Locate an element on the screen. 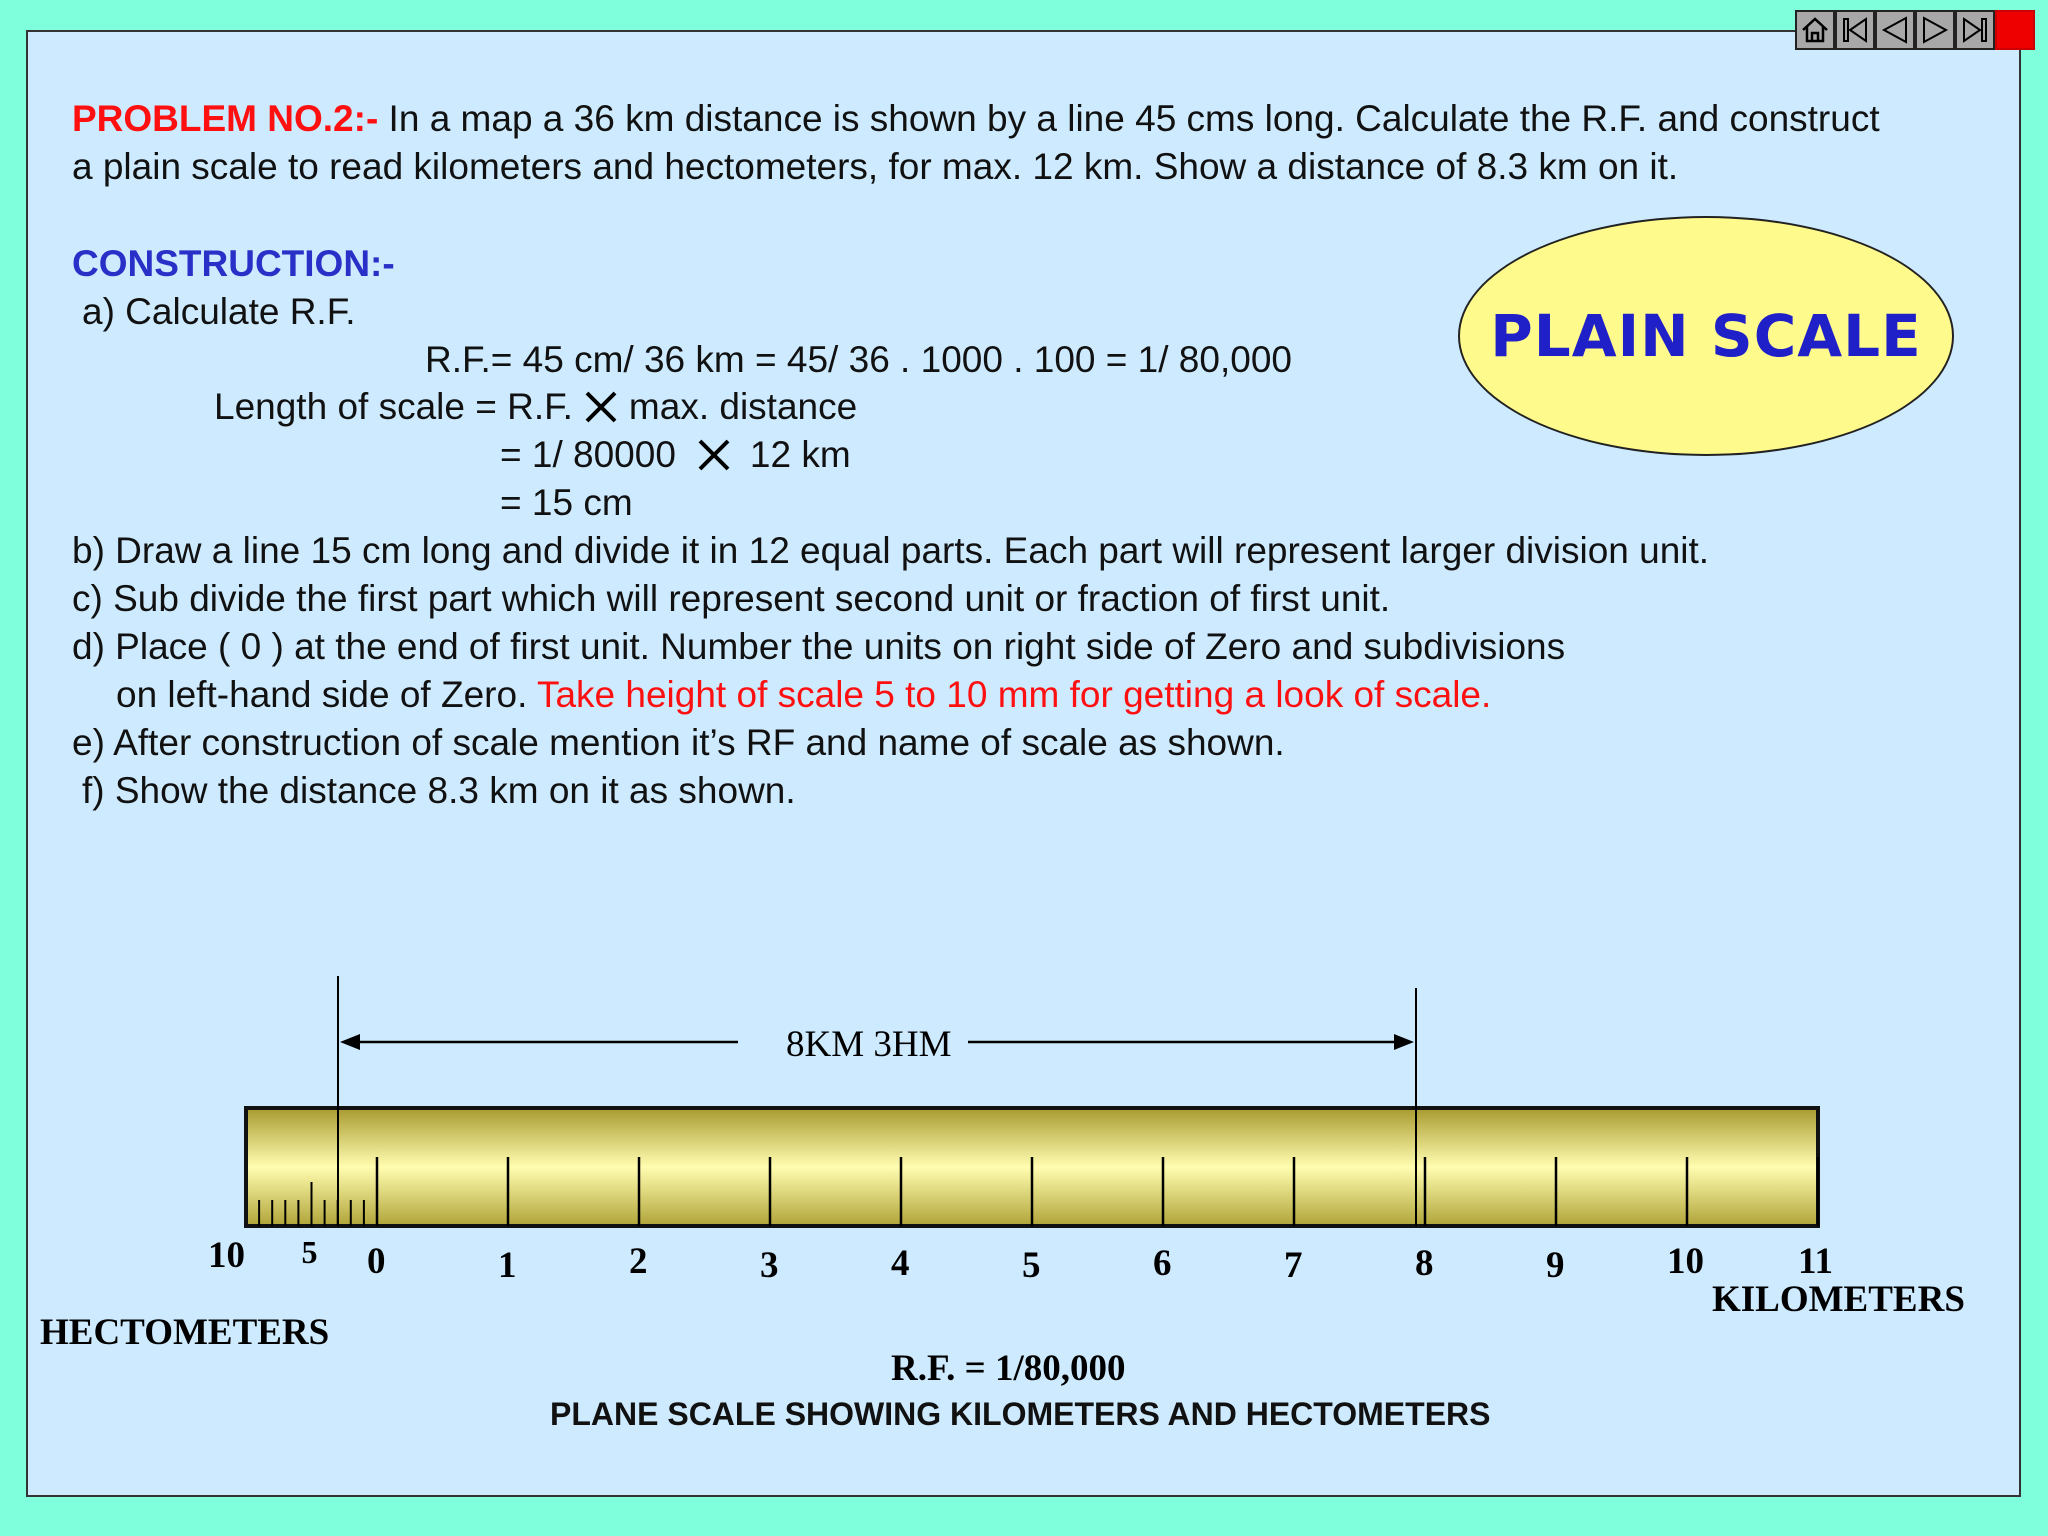 This screenshot has height=1536, width=2048. measure-label: 8KM 3HM is located at coordinates (869, 1044).